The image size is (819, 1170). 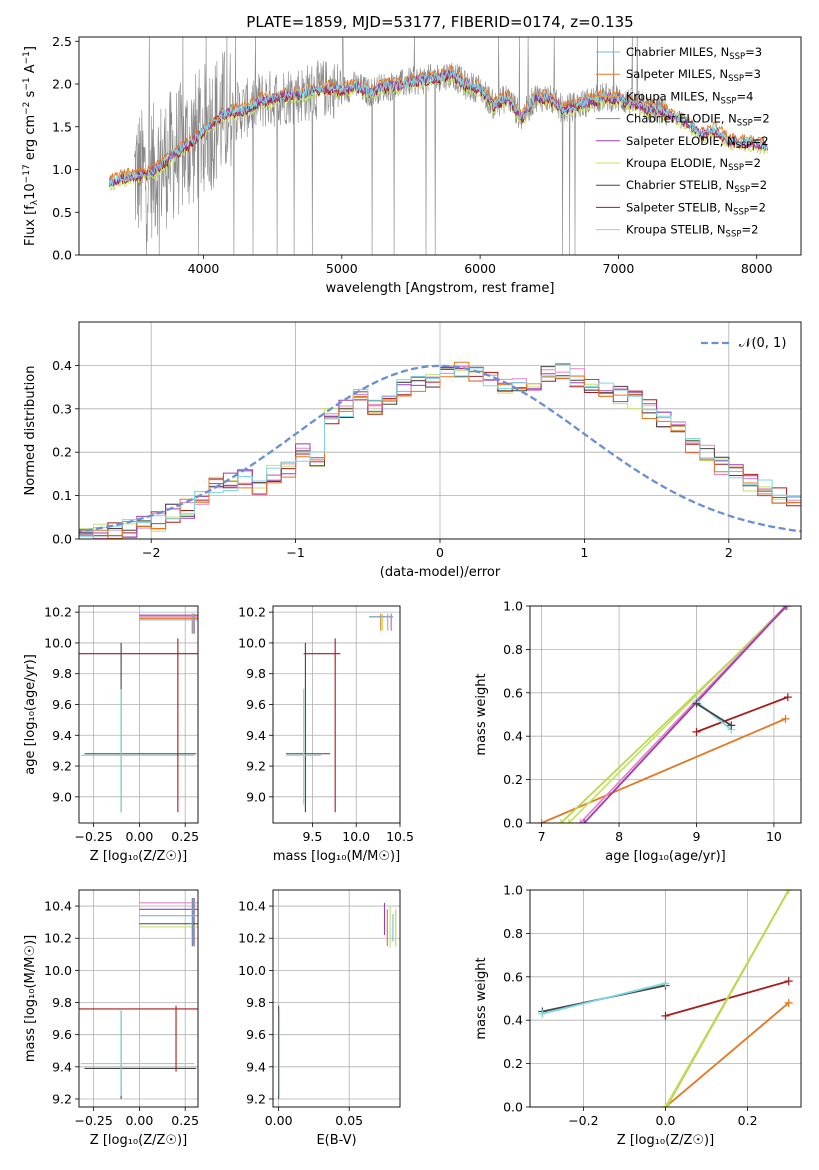 What do you see at coordinates (62, 126) in the screenshot?
I see `y-tick-label: 1.5` at bounding box center [62, 126].